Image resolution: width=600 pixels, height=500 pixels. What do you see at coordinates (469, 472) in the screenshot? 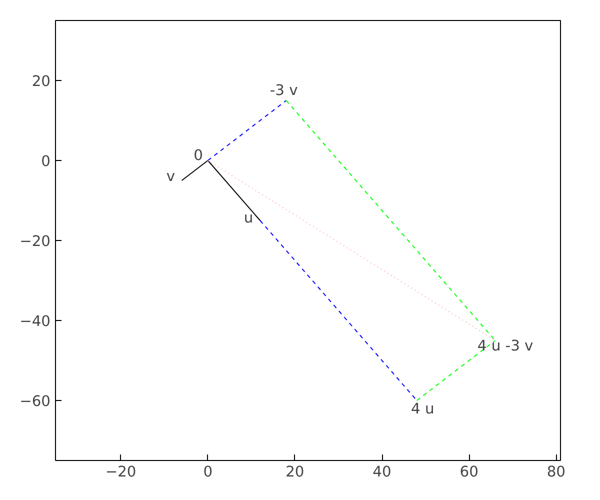
I see `x-tick-label: 60` at bounding box center [469, 472].